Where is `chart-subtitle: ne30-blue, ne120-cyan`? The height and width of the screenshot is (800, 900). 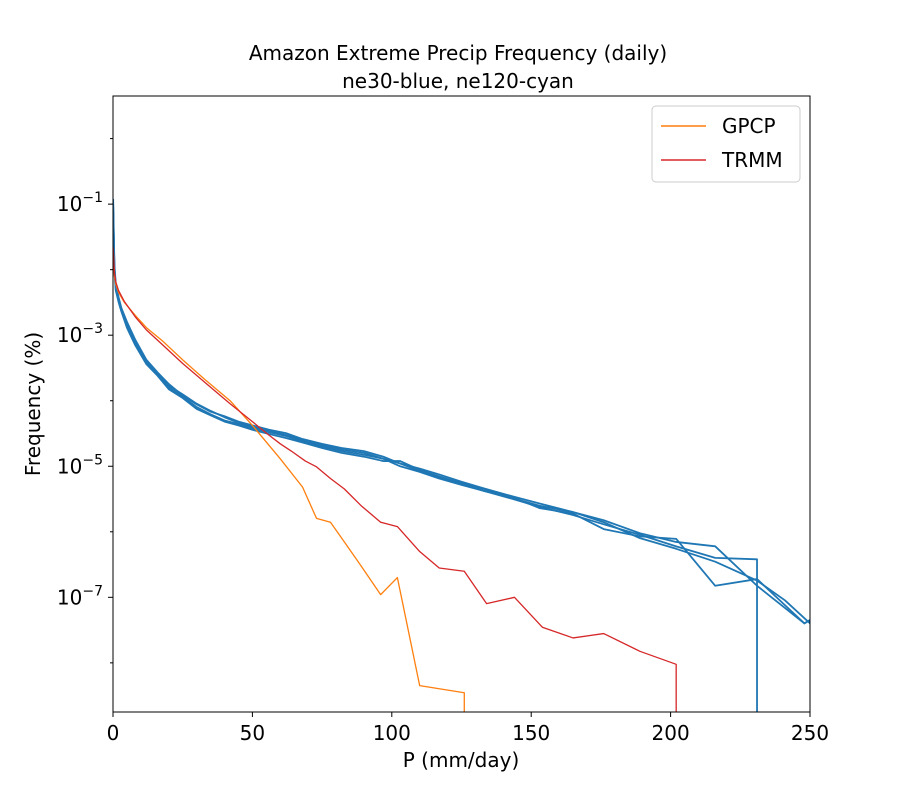 chart-subtitle: ne30-blue, ne120-cyan is located at coordinates (458, 81).